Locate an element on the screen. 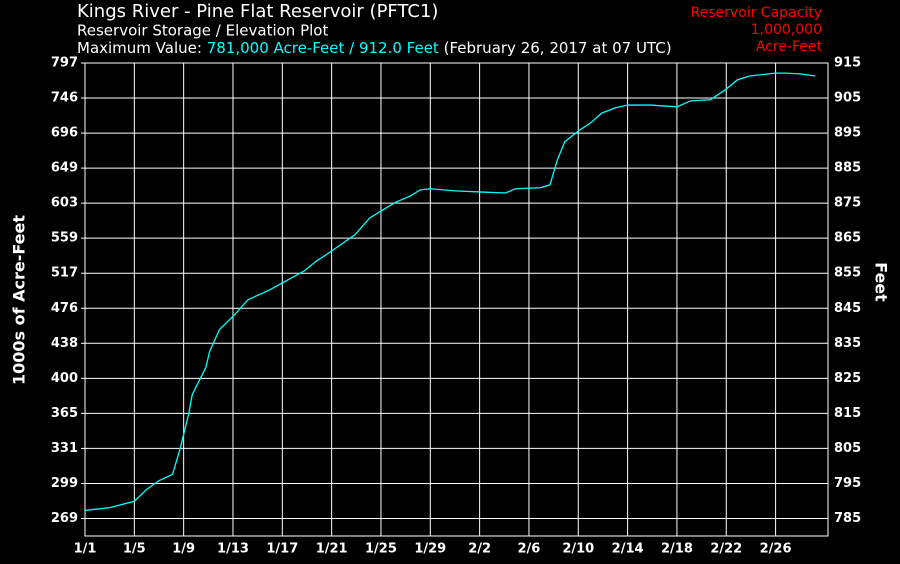  y-tick-label: 797 is located at coordinates (64, 63).